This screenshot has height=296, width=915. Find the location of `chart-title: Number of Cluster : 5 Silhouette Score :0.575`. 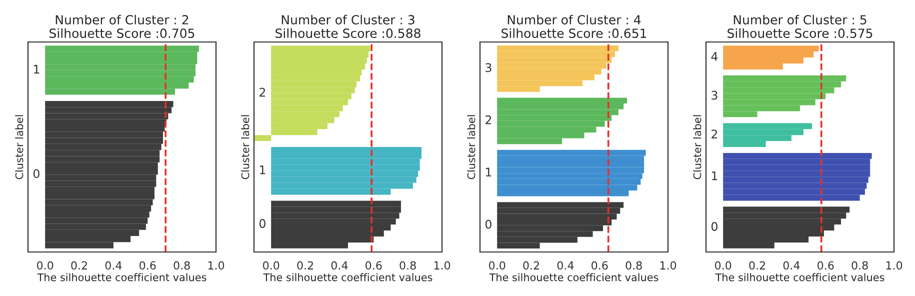

chart-title: Number of Cluster : 5 Silhouette Score :0.575 is located at coordinates (800, 26).